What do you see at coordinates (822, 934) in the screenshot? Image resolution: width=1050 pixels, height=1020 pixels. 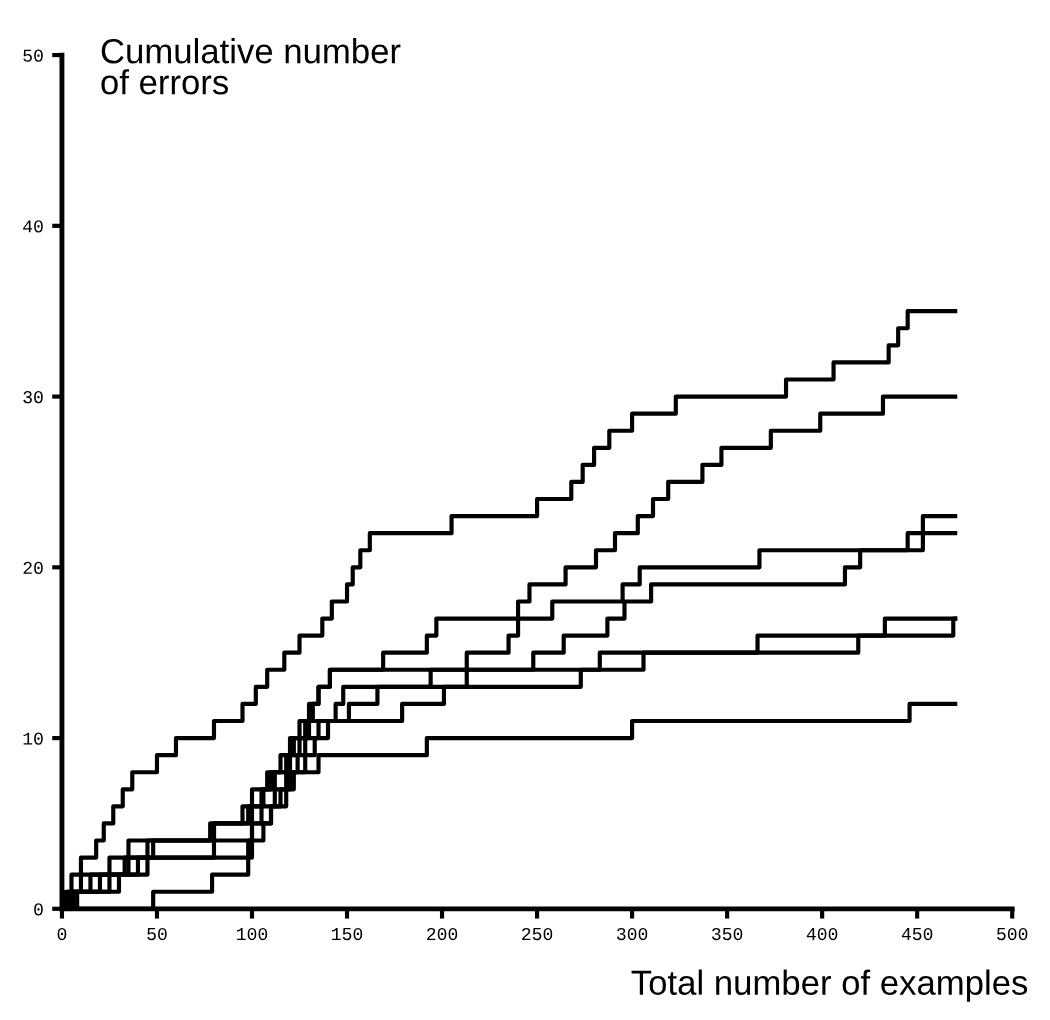 I see `x-tick-label: 400` at bounding box center [822, 934].